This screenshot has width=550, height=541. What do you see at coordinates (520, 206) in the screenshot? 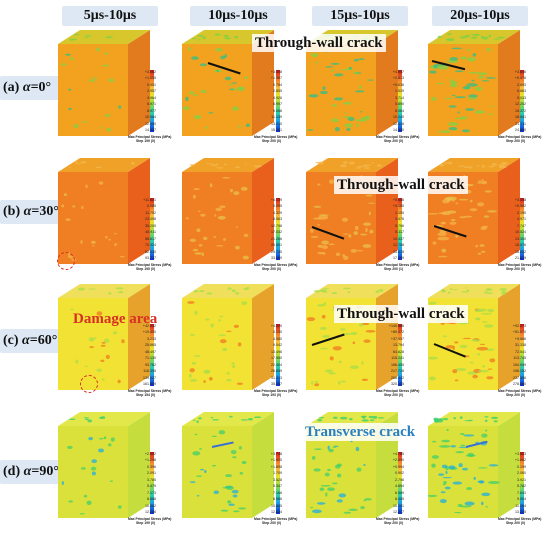
I see `legend-tick-label: +0.582` at bounding box center [520, 206].